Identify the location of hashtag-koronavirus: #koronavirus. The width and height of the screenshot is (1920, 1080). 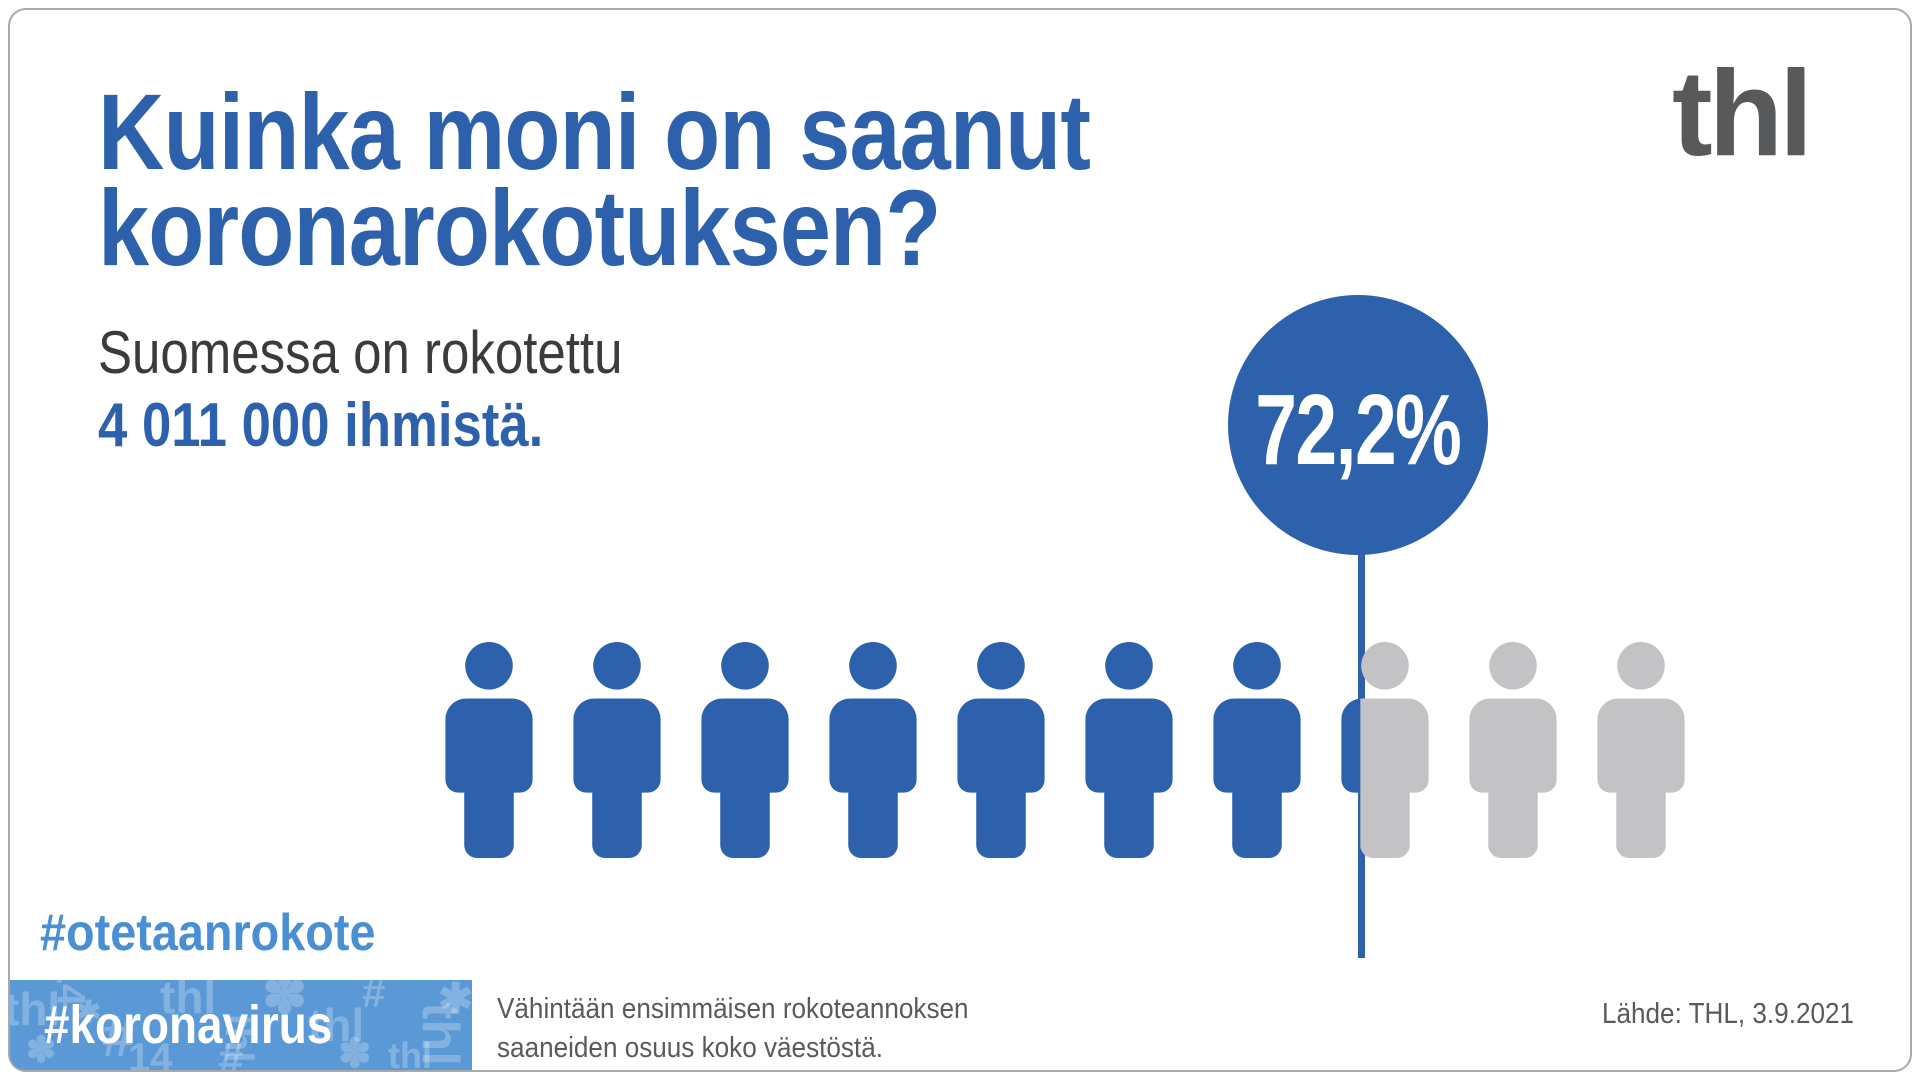
(188, 1025).